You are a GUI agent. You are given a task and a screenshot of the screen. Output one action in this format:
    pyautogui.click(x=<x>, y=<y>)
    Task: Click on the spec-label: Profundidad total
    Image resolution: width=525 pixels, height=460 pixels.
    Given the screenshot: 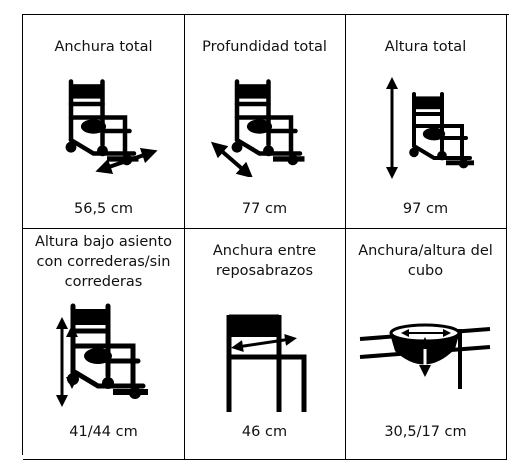 What is the action you would take?
    pyautogui.click(x=264, y=47)
    